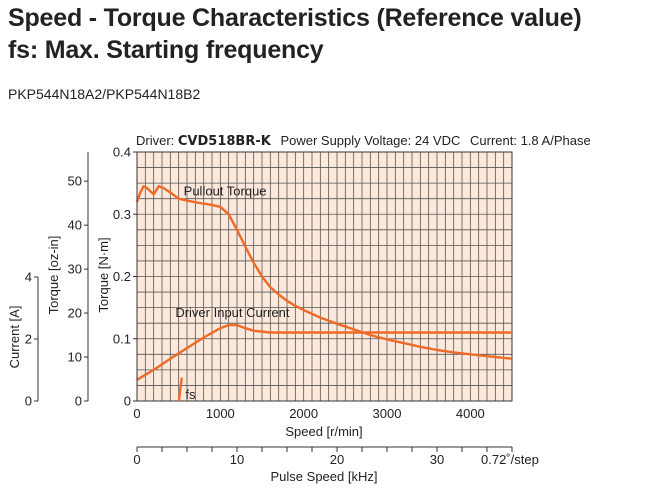 This screenshot has height=500, width=658. I want to click on torque-nm-axis-label: Torque [N·m], so click(103, 274).